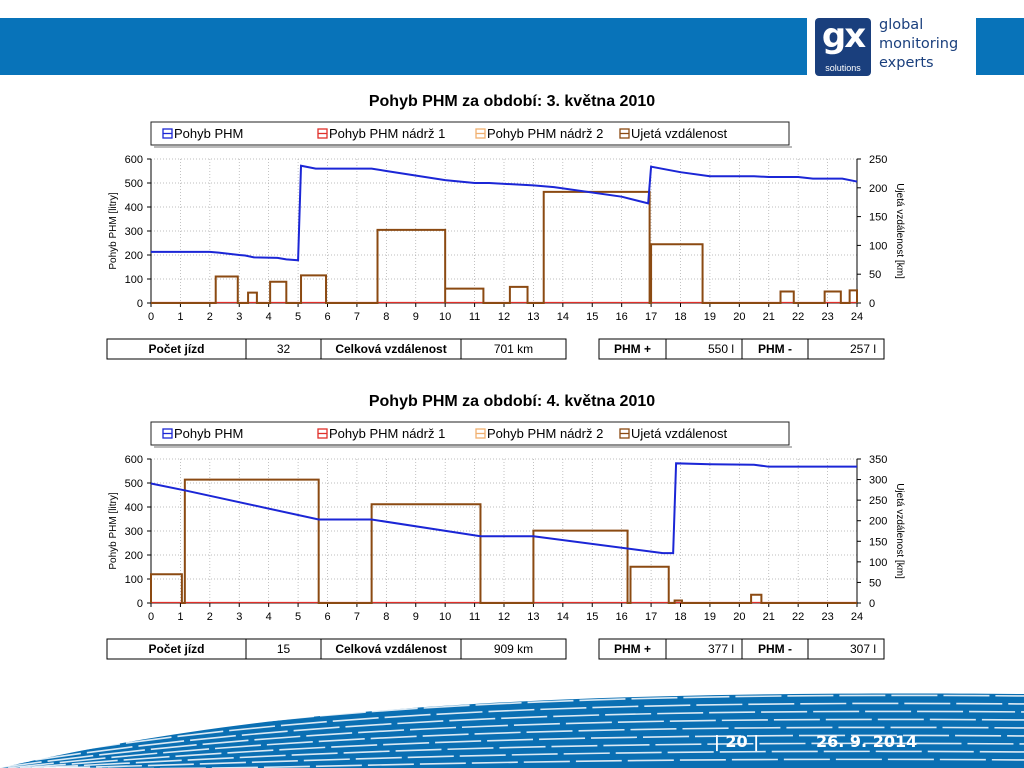 Image resolution: width=1024 pixels, height=768 pixels. Describe the element at coordinates (512, 401) in the screenshot. I see `chart-title: Pohyb PHM za období: 4. května 2010` at that location.